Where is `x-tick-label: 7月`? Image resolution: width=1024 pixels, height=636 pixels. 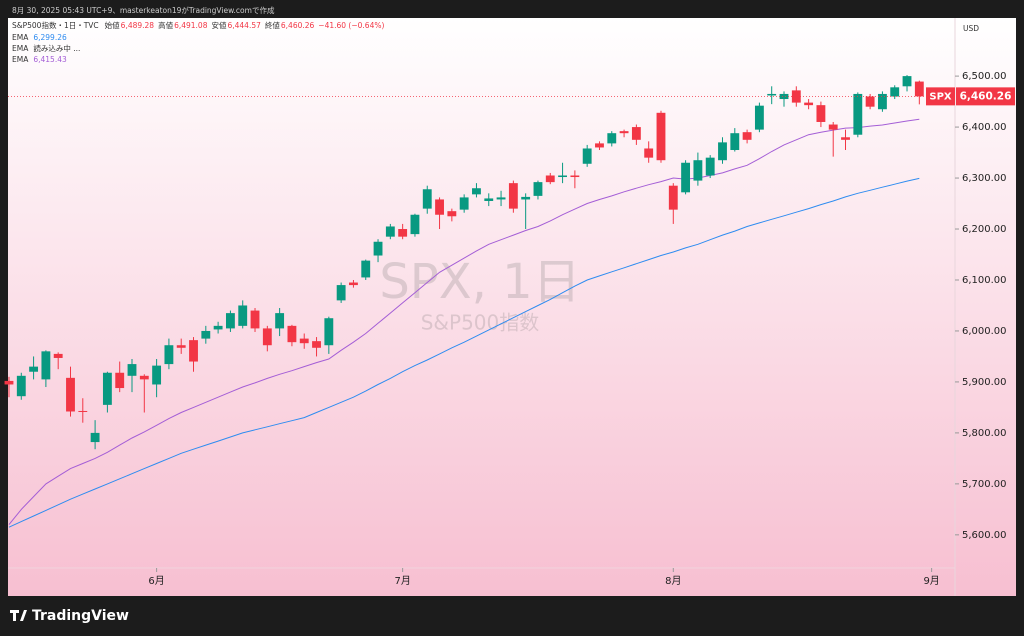
x-tick-label: 7月 is located at coordinates (402, 581).